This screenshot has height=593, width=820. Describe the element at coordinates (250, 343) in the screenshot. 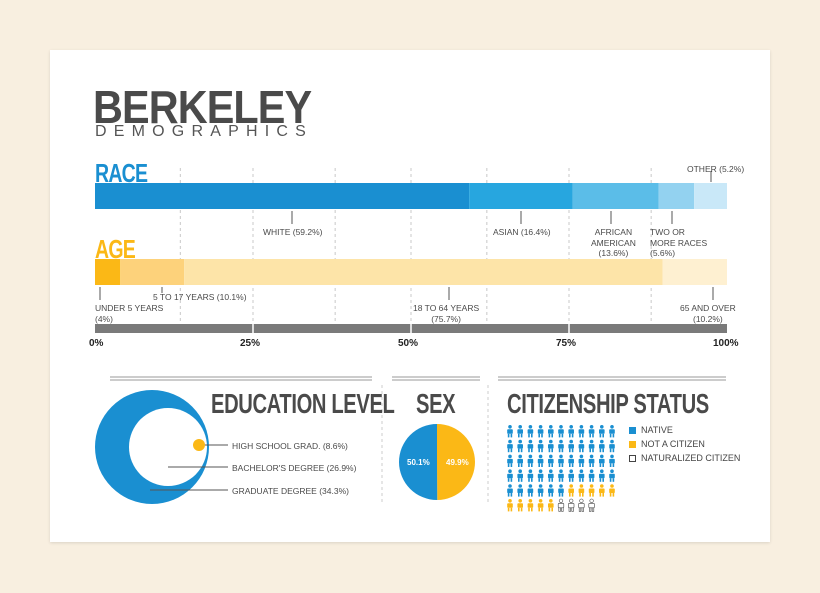

I see `axis-tick-25: 25%` at that location.